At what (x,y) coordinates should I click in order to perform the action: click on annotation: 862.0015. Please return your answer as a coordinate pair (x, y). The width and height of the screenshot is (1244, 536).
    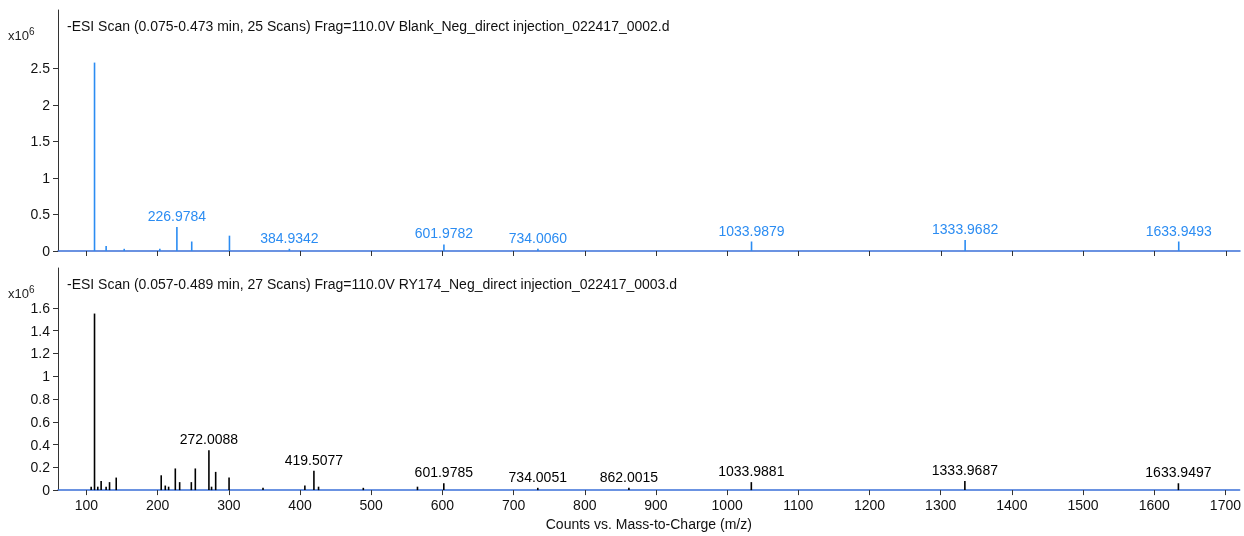
    Looking at the image, I should click on (629, 476).